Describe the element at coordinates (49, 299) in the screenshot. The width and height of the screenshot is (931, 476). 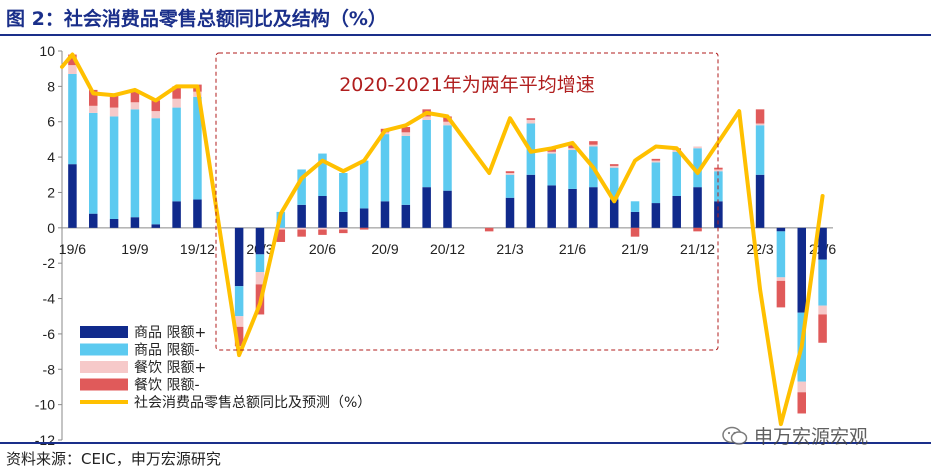
I see `y-tick-label: -4` at that location.